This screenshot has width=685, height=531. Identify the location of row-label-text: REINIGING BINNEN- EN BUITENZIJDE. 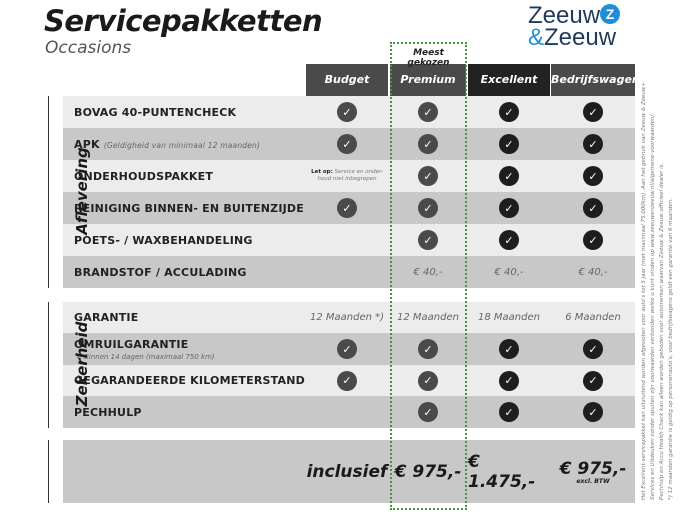
(189, 208).